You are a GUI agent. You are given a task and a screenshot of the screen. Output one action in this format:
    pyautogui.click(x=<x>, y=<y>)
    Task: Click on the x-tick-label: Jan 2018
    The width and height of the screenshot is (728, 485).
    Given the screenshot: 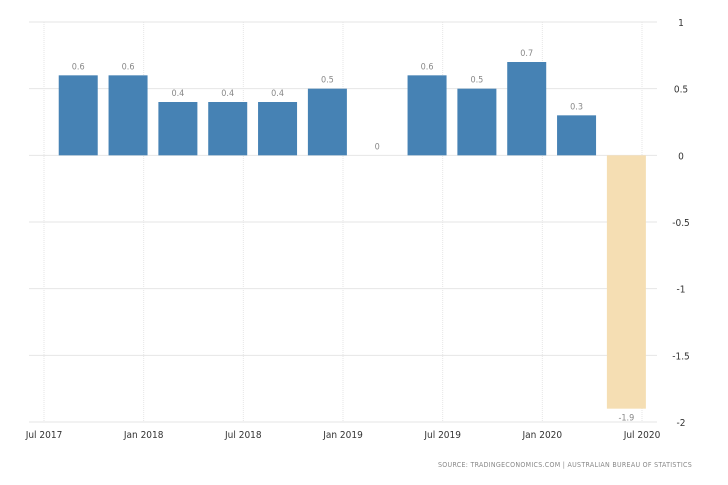 What is the action you would take?
    pyautogui.click(x=143, y=435)
    